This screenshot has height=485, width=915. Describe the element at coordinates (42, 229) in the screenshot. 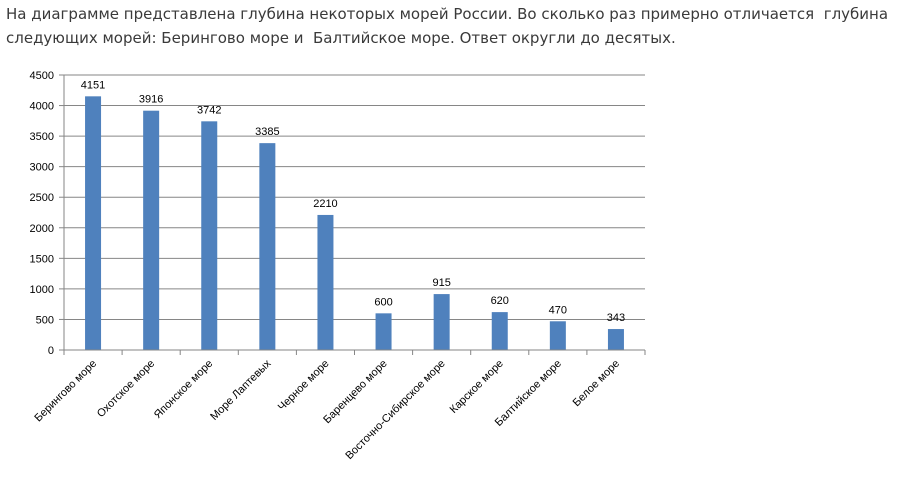

I see `y-tick-label: 2000` at that location.